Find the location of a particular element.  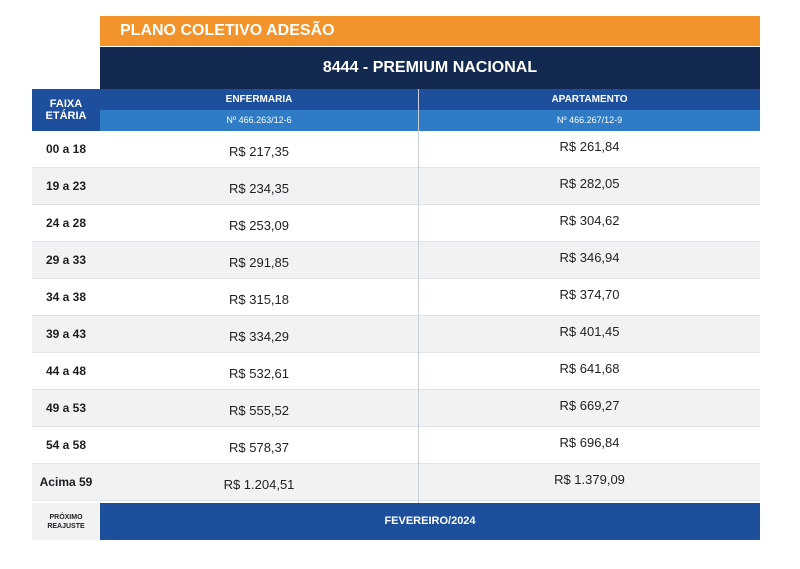

next-adjustment-line1: PRÓXIMO is located at coordinates (66, 517).